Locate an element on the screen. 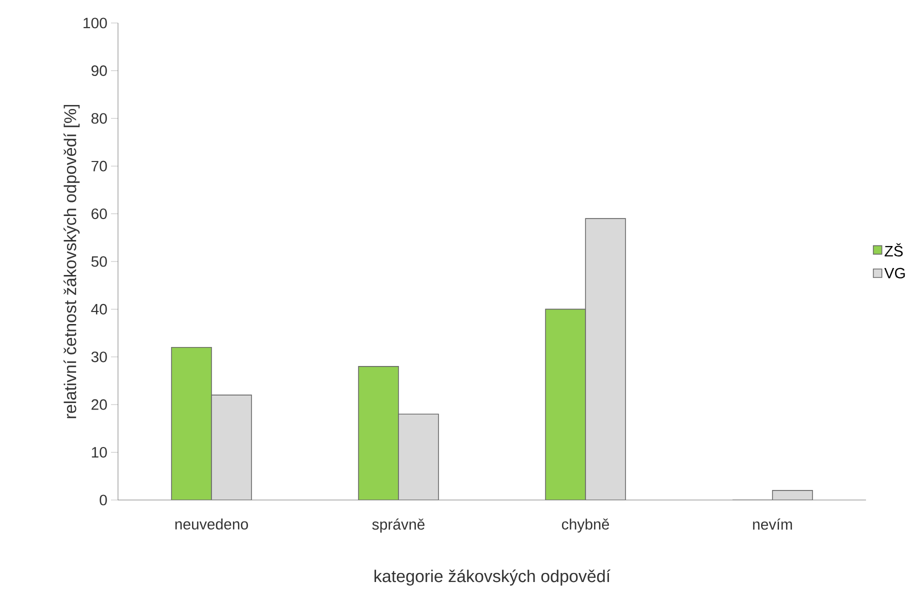 This screenshot has width=918, height=601. y-tick-label: 70 is located at coordinates (99, 166).